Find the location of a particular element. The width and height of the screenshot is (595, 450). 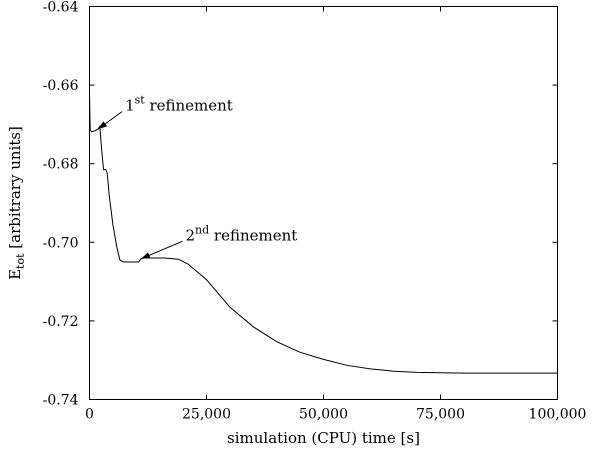

x-tick-label: 100,000 is located at coordinates (558, 415).